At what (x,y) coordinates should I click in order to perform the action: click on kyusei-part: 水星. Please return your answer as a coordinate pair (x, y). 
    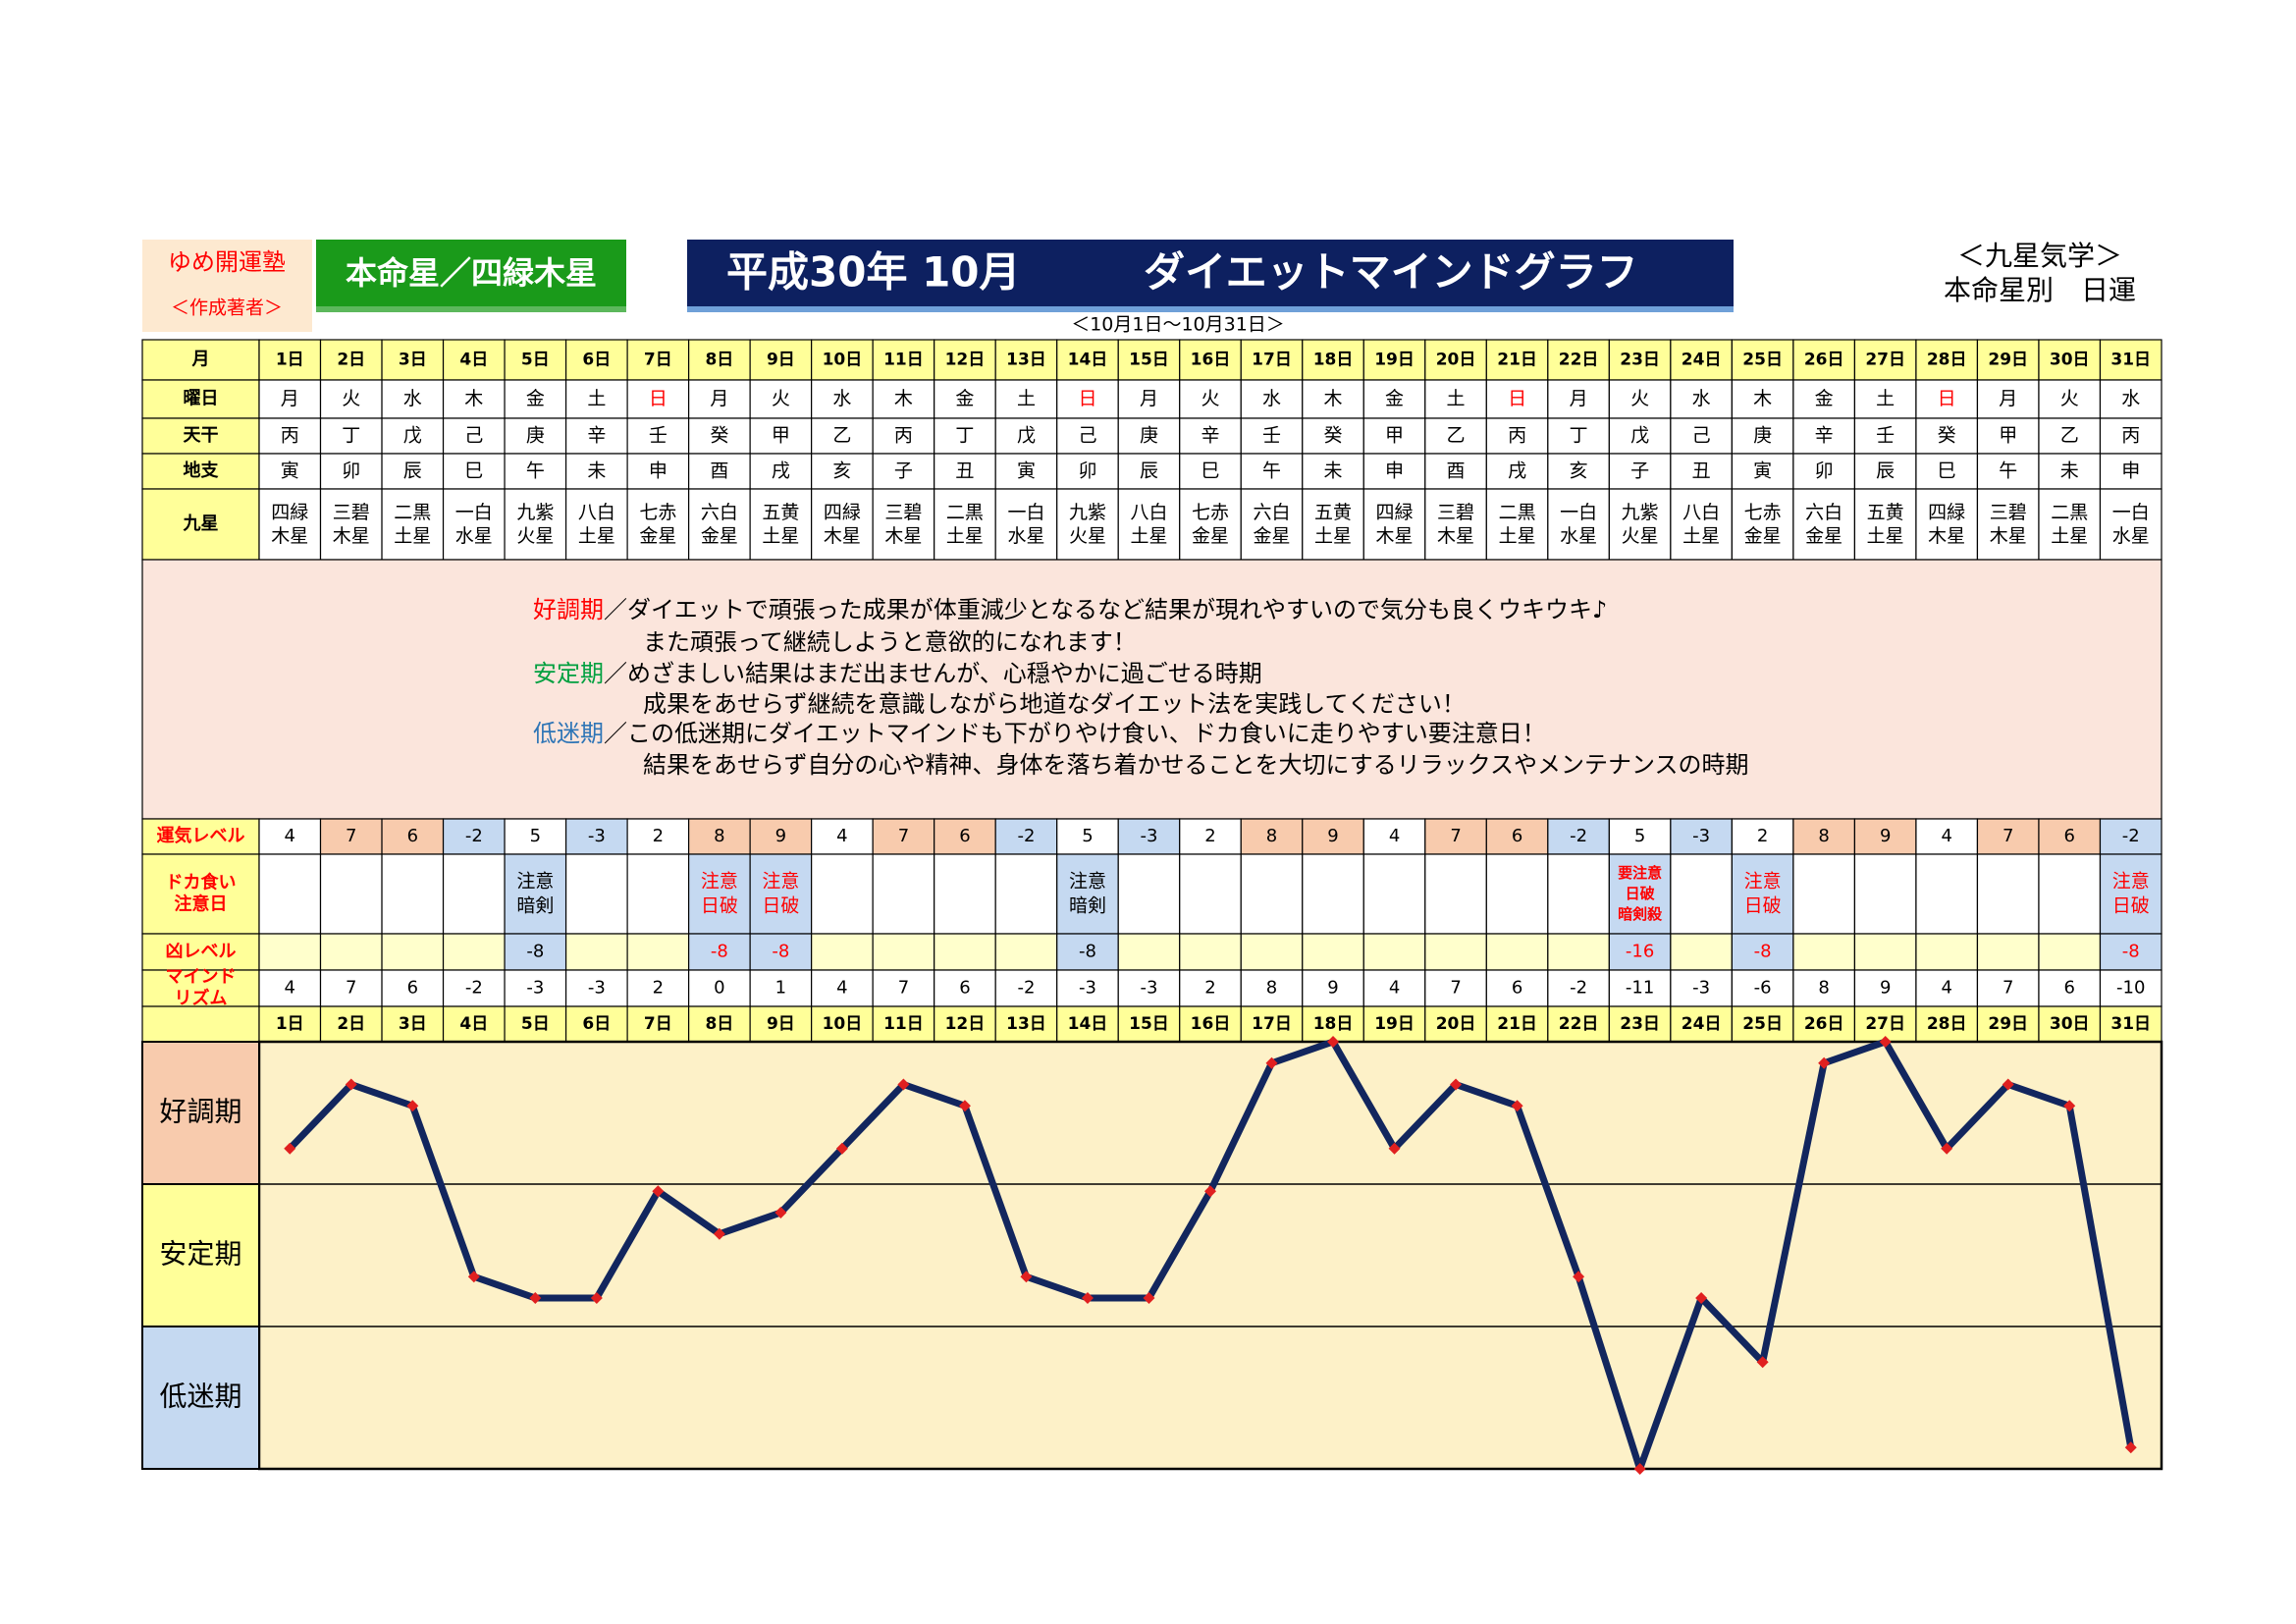
    Looking at the image, I should click on (474, 536).